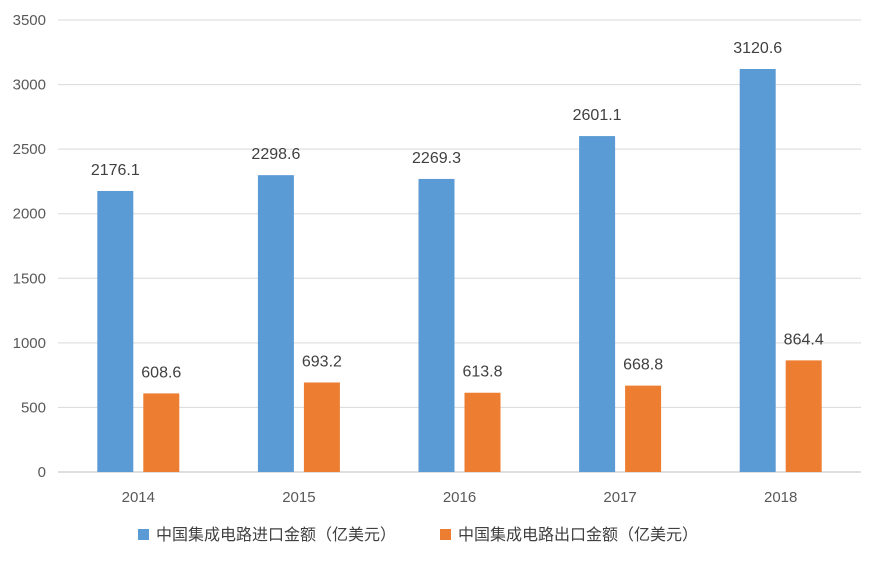 This screenshot has height=564, width=873. Describe the element at coordinates (578, 534) in the screenshot. I see `legend-label: 中国集成电路出口金额（亿美元）` at that location.